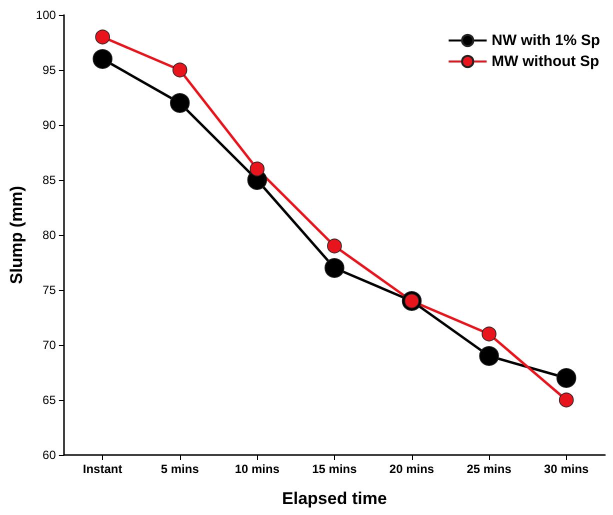  Describe the element at coordinates (546, 61) in the screenshot. I see `legend-label: MW without Sp` at that location.